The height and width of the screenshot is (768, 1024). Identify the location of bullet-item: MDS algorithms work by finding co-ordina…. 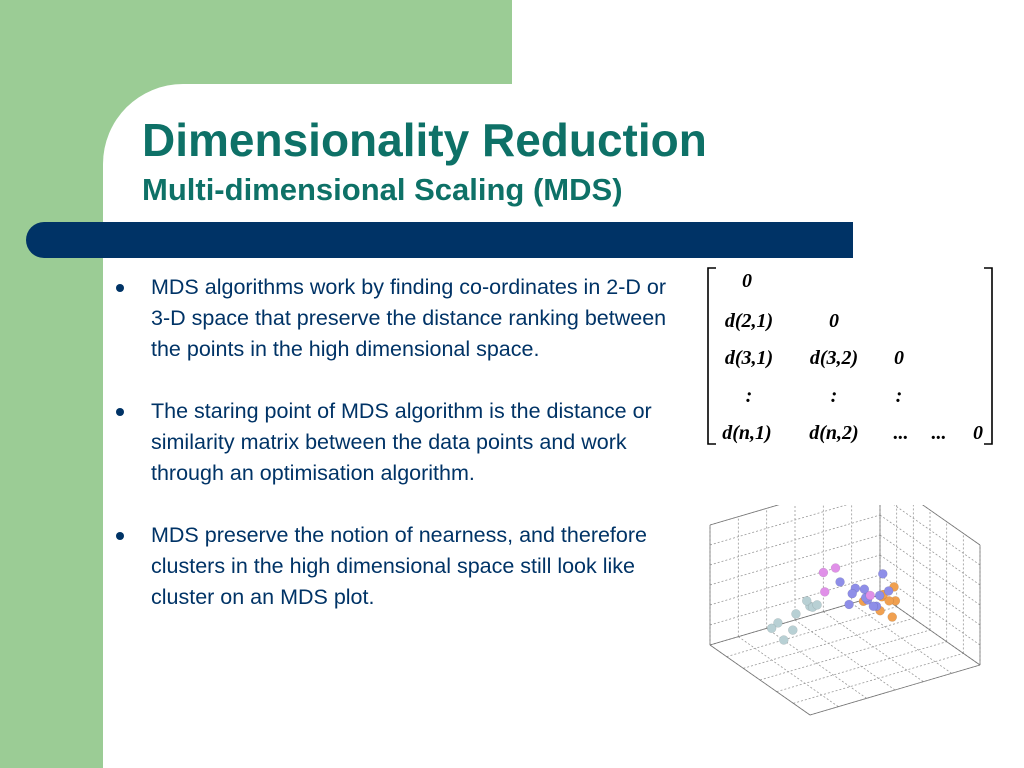
(392, 318).